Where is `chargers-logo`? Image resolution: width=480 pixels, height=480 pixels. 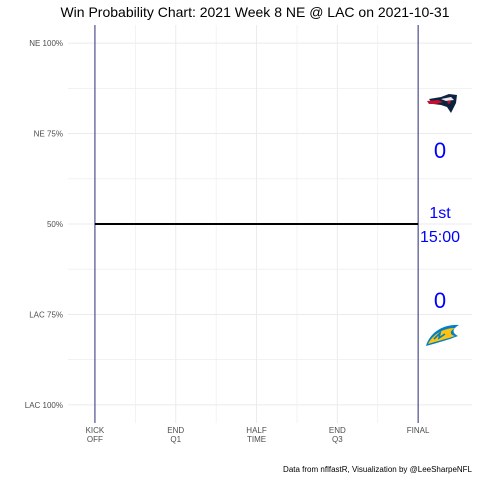 chargers-logo is located at coordinates (442, 335).